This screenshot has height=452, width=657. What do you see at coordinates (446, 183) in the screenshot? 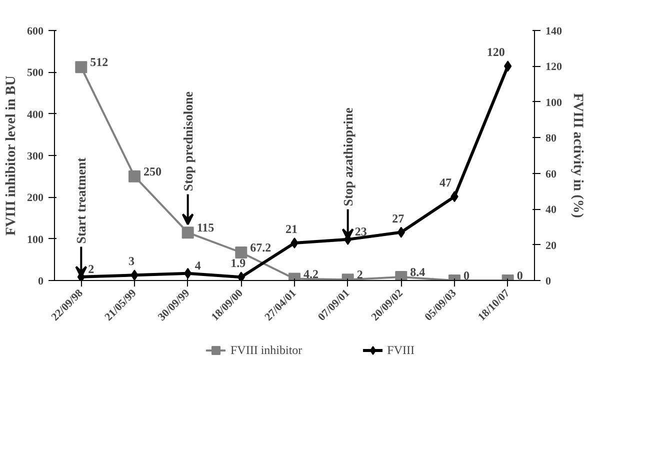
I see `data-label: 47` at bounding box center [446, 183].